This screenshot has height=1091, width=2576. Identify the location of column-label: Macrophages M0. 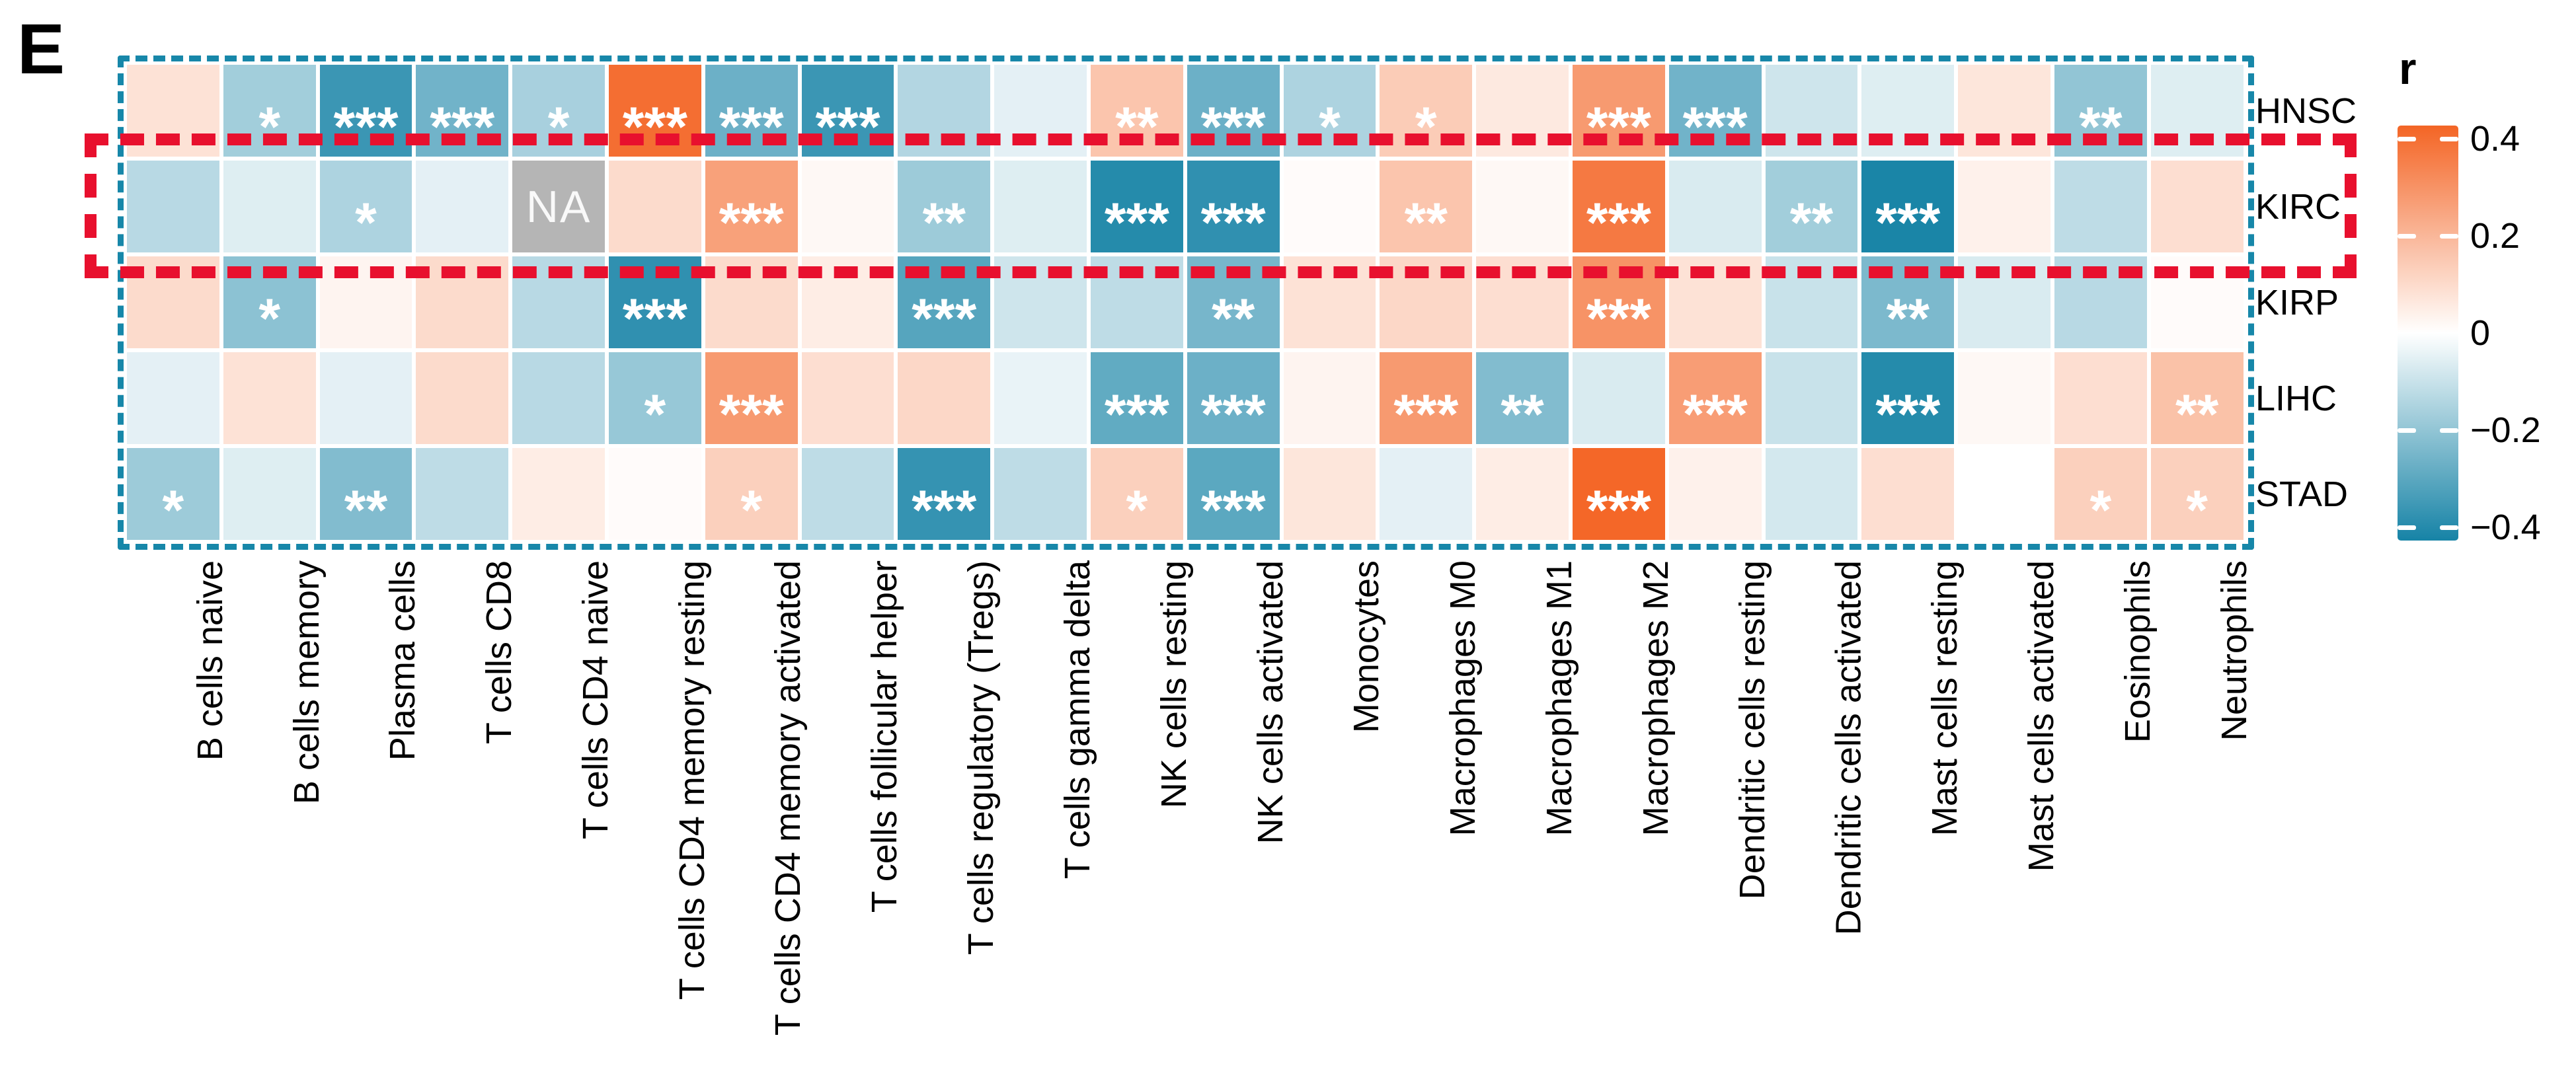
(1463, 698).